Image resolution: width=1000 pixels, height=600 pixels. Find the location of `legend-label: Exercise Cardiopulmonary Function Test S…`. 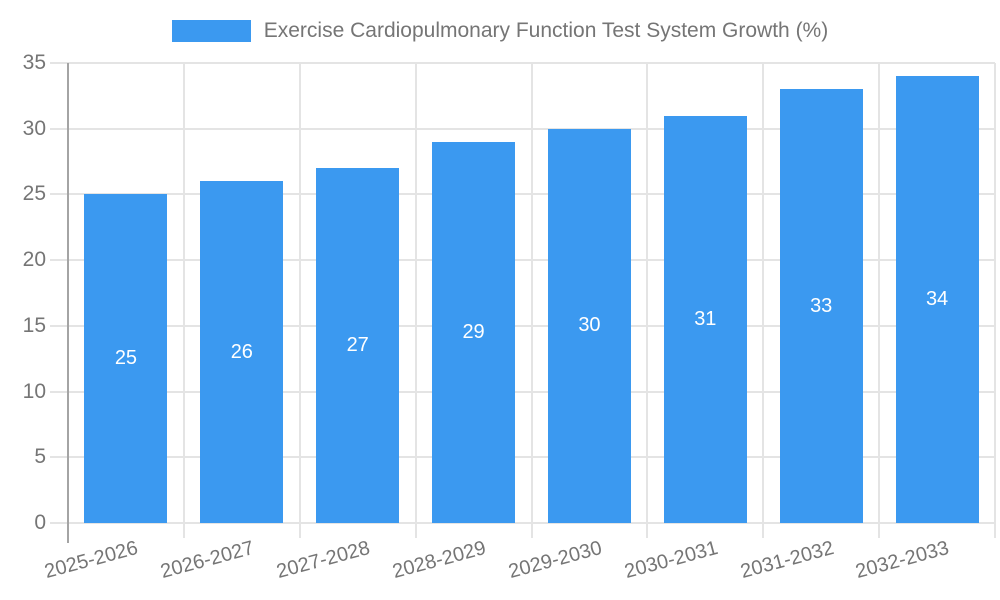

legend-label: Exercise Cardiopulmonary Function Test S… is located at coordinates (546, 30).